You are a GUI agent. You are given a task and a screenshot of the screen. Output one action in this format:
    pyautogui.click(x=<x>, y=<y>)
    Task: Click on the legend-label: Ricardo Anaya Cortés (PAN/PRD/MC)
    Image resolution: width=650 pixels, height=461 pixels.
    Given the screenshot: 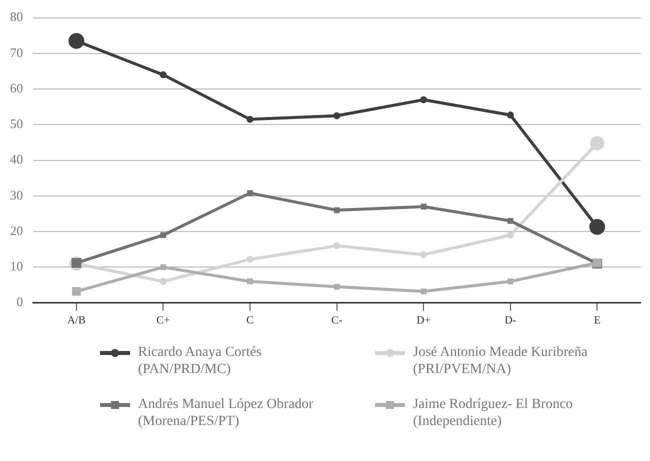 What is the action you would take?
    pyautogui.click(x=200, y=361)
    